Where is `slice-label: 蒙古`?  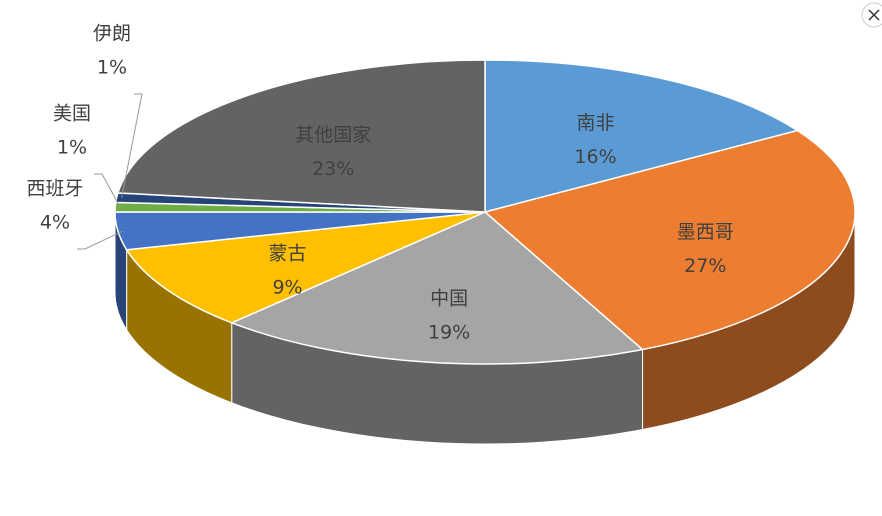
slice-label: 蒙古 is located at coordinates (288, 253).